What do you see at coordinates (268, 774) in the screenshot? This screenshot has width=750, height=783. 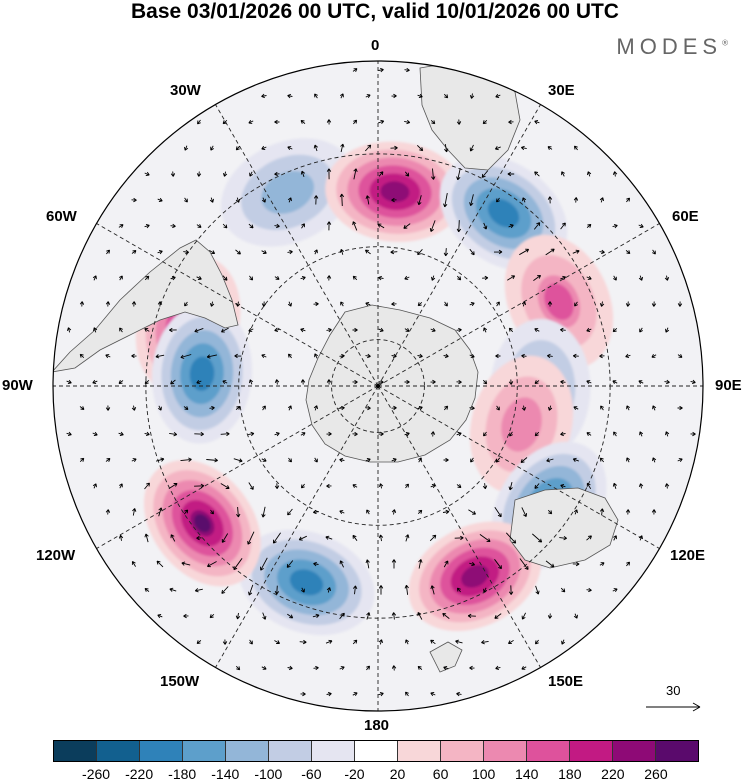 I see `colorbar-tick-label: -100` at bounding box center [268, 774].